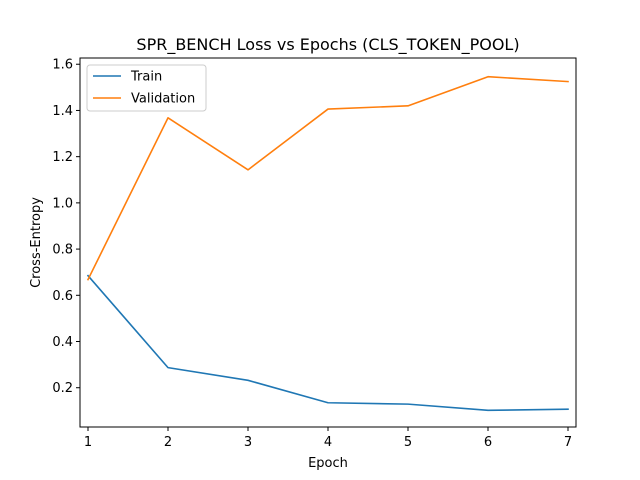 Image resolution: width=640 pixels, height=480 pixels. What do you see at coordinates (163, 99) in the screenshot?
I see `legend-label-validation: Validation` at bounding box center [163, 99].